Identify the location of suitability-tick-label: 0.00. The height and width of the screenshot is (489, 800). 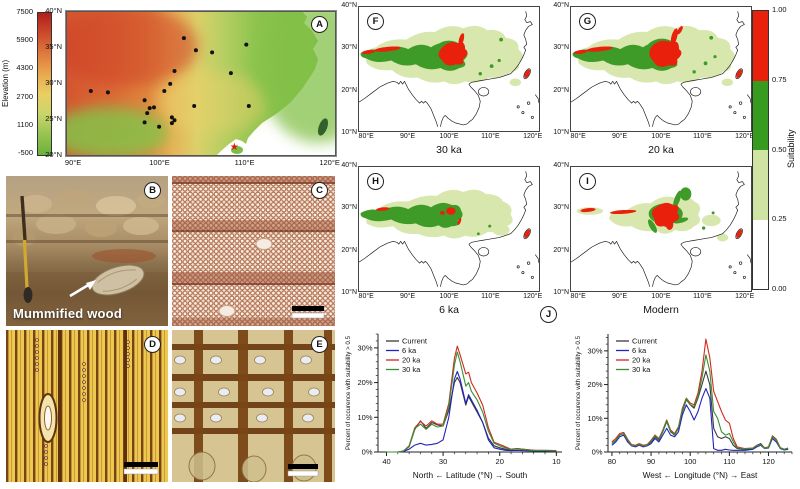
(779, 288).